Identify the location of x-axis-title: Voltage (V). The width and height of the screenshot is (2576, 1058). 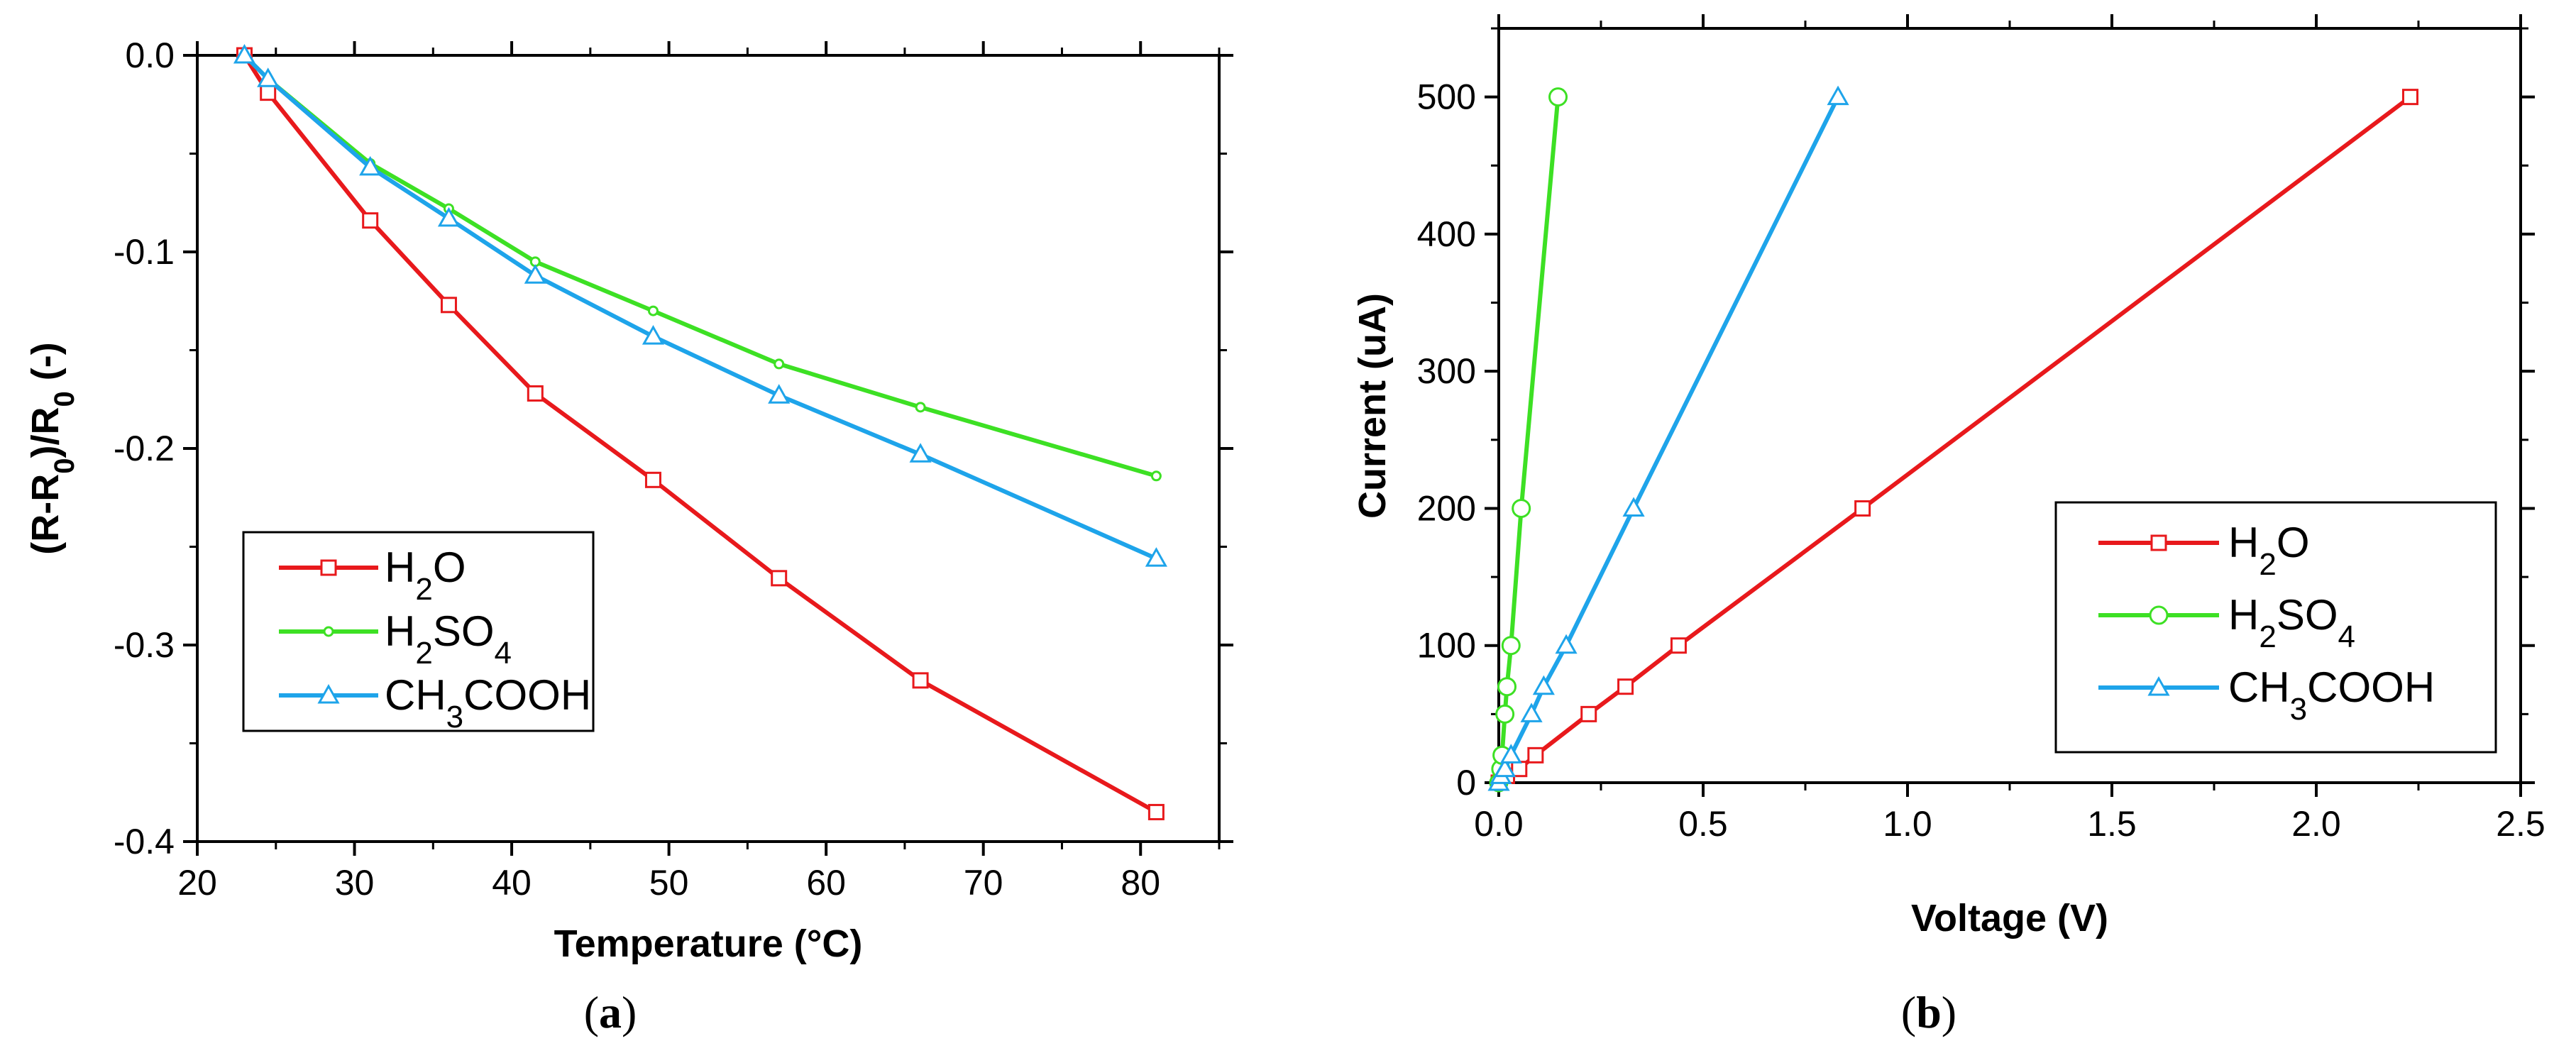
(2009, 918).